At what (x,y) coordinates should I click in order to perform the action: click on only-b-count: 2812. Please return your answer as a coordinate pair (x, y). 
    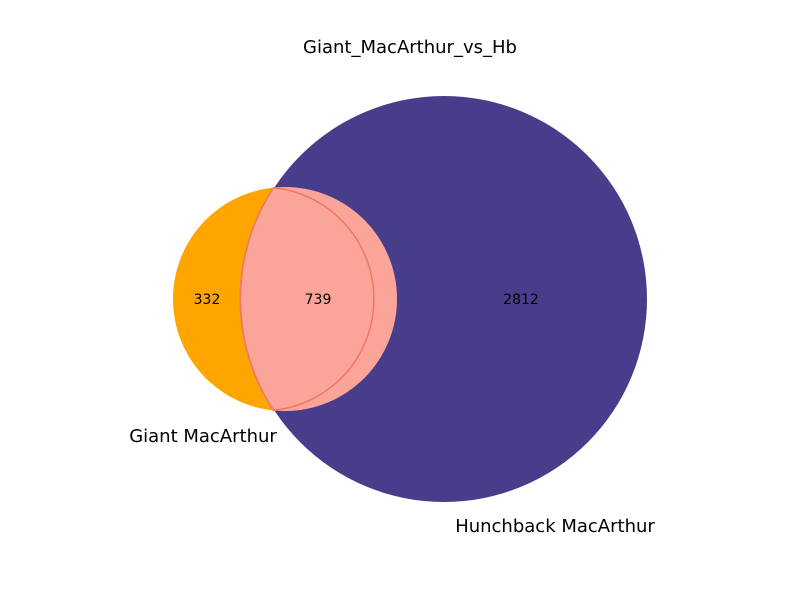
    Looking at the image, I should click on (521, 300).